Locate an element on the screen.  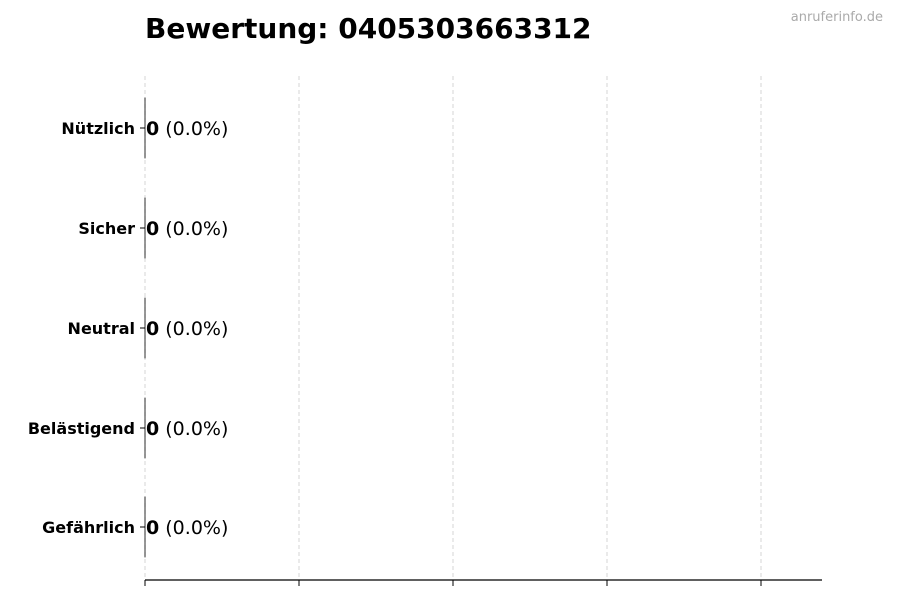
watermark: anruferinfo.de is located at coordinates (836, 17).